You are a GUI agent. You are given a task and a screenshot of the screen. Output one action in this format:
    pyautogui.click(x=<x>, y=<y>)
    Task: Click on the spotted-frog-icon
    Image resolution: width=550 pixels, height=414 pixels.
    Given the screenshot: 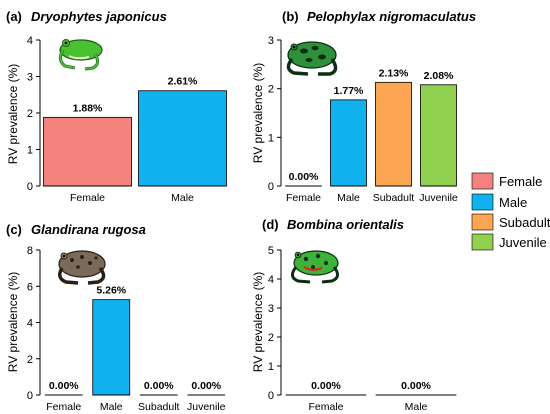 What is the action you would take?
    pyautogui.click(x=312, y=58)
    